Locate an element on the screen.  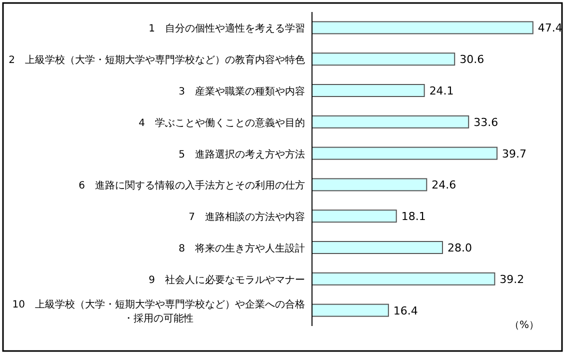
y-tick-label: 5 進路選択の考え方や方法 is located at coordinates (241, 154).